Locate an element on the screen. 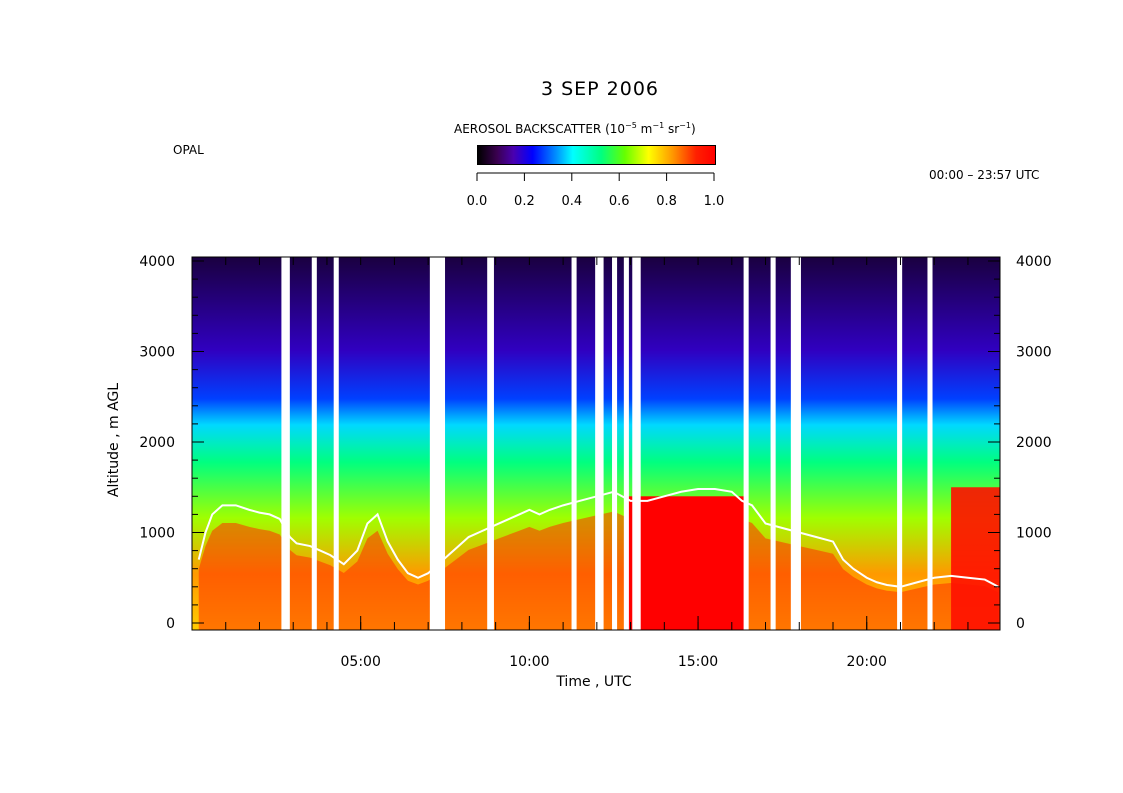 The image size is (1123, 793). x-tick-label: 05:00 is located at coordinates (361, 662).